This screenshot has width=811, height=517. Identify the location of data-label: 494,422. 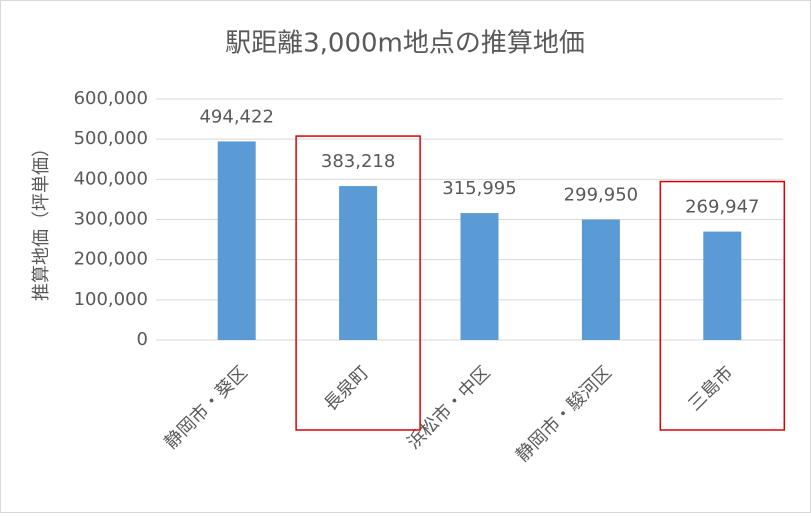
(236, 116).